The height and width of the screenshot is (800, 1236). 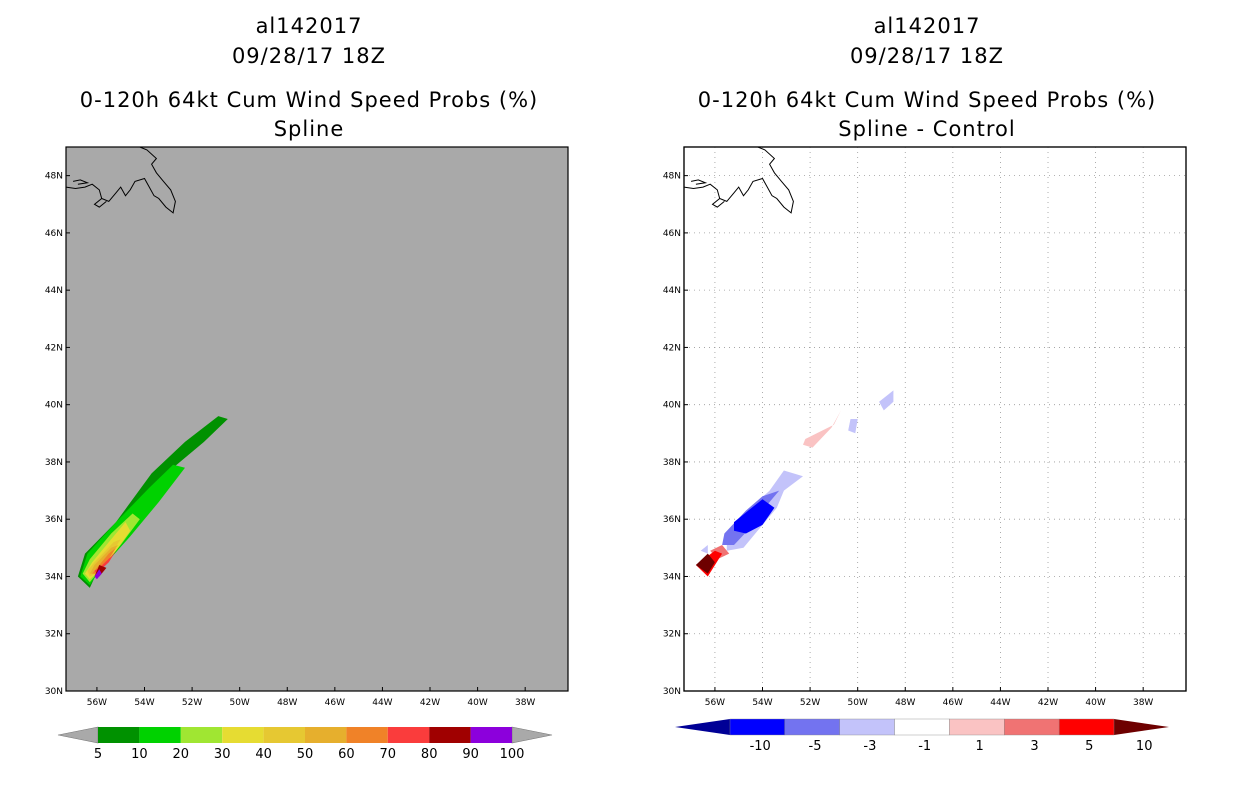 What do you see at coordinates (470, 754) in the screenshot?
I see `colorbar-label: 90` at bounding box center [470, 754].